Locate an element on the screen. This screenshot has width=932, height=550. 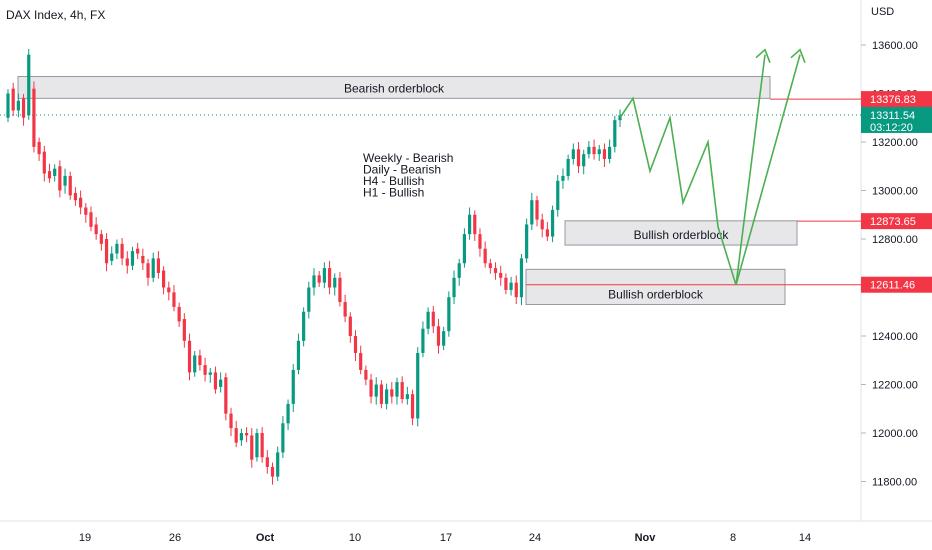
arrowhead is located at coordinates (798, 55).